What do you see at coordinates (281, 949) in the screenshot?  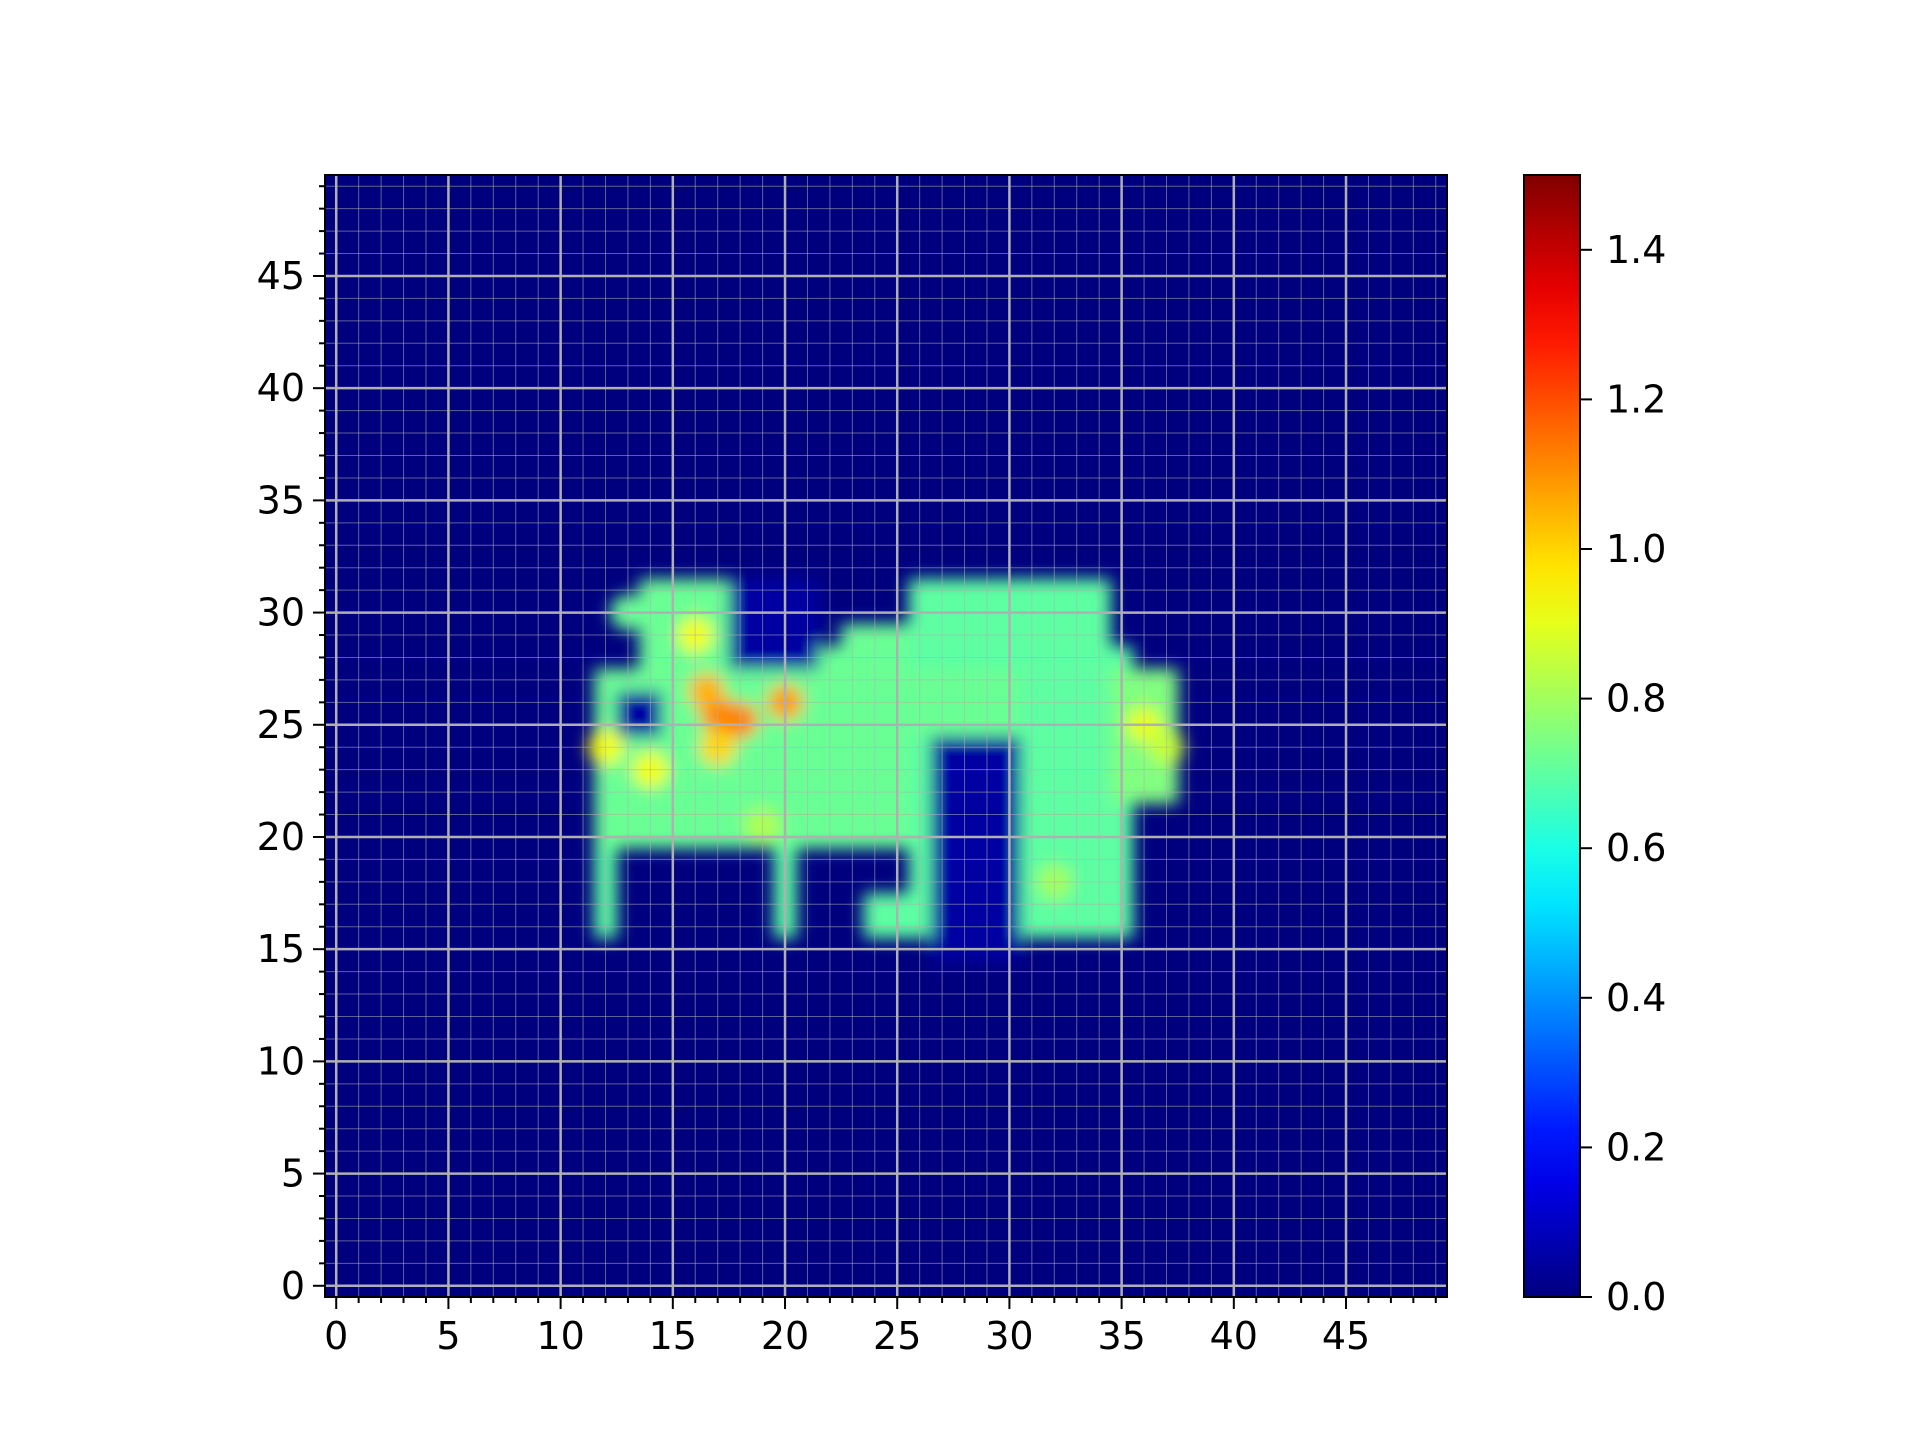 I see `y-tick-label: 15` at bounding box center [281, 949].